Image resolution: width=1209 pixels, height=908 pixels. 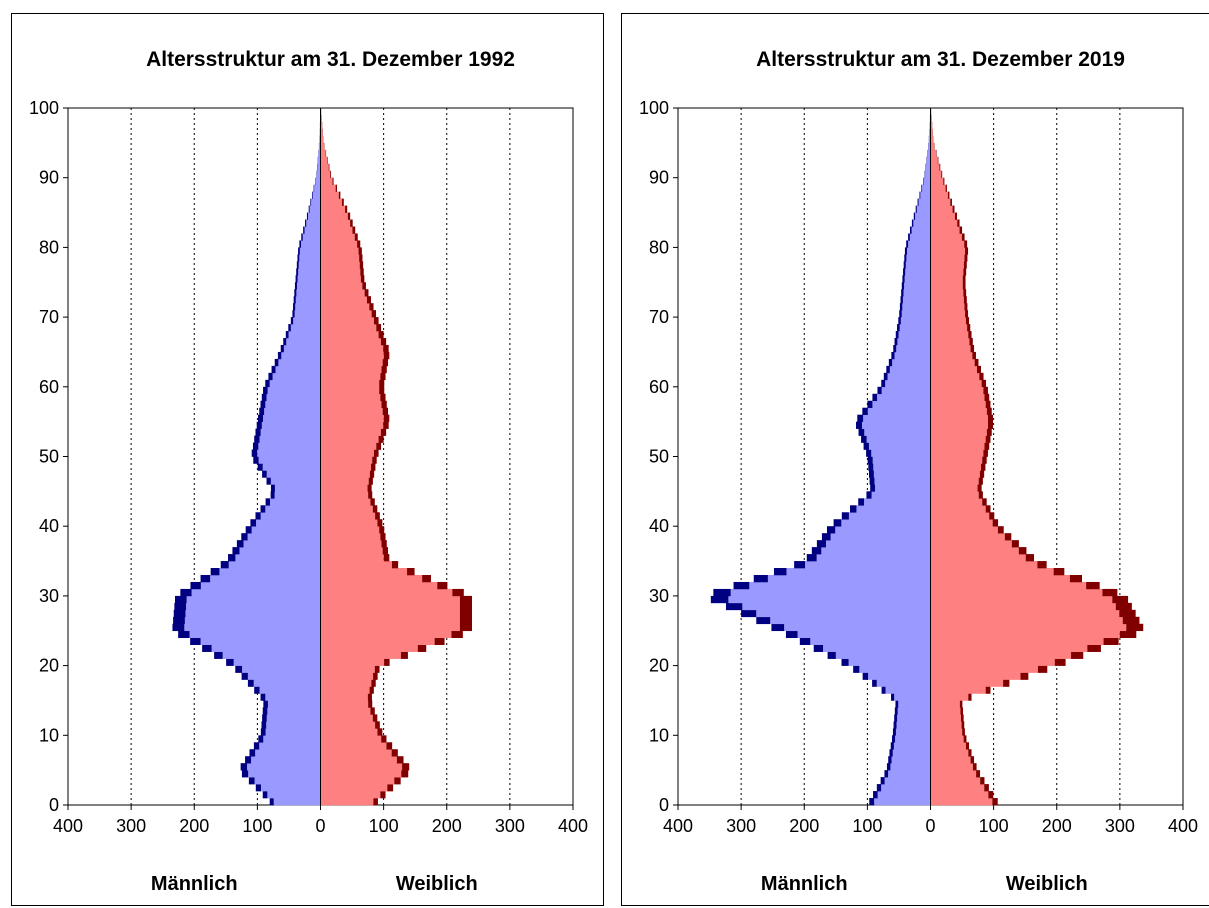 What do you see at coordinates (54, 805) in the screenshot?
I see `y-tick-label: 0` at bounding box center [54, 805].